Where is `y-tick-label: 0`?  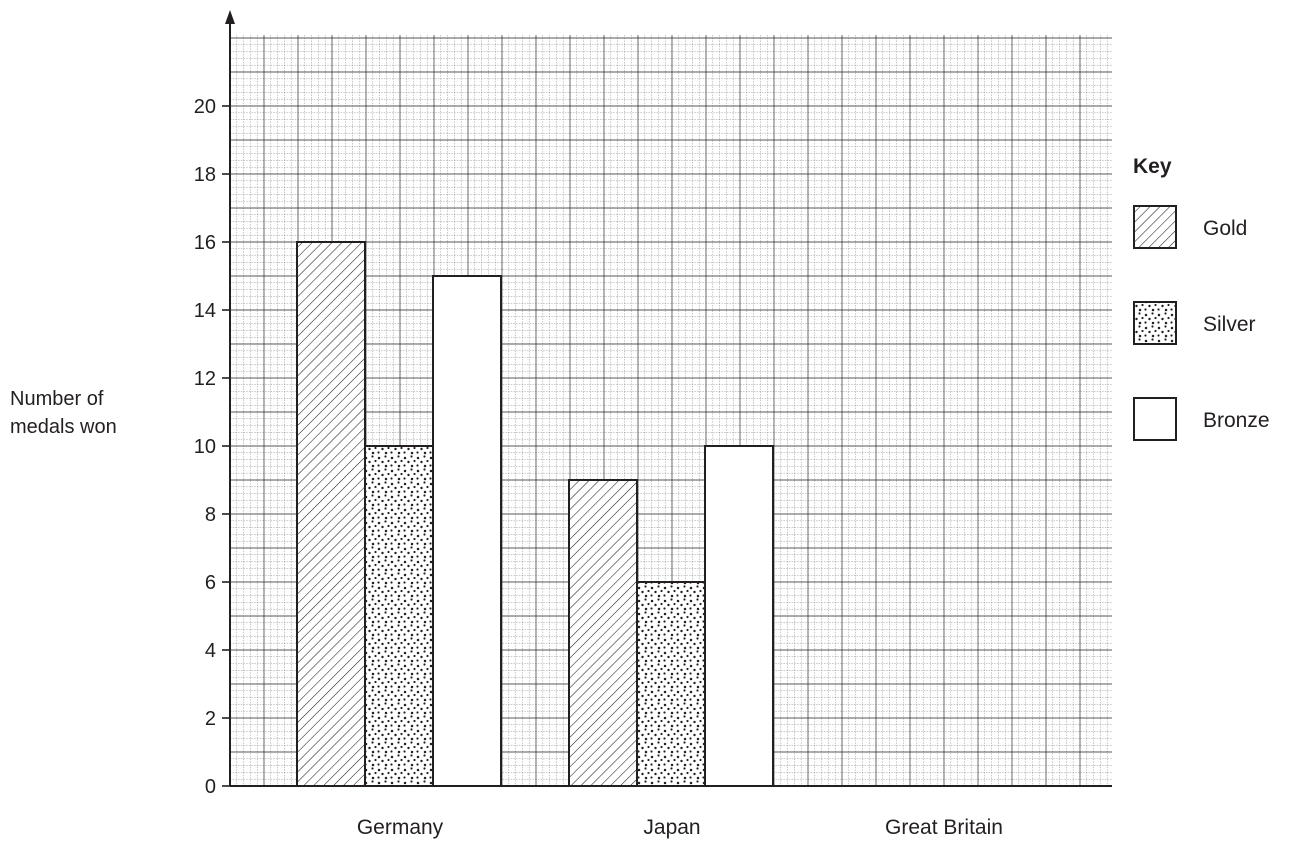 y-tick-label: 0 is located at coordinates (210, 787).